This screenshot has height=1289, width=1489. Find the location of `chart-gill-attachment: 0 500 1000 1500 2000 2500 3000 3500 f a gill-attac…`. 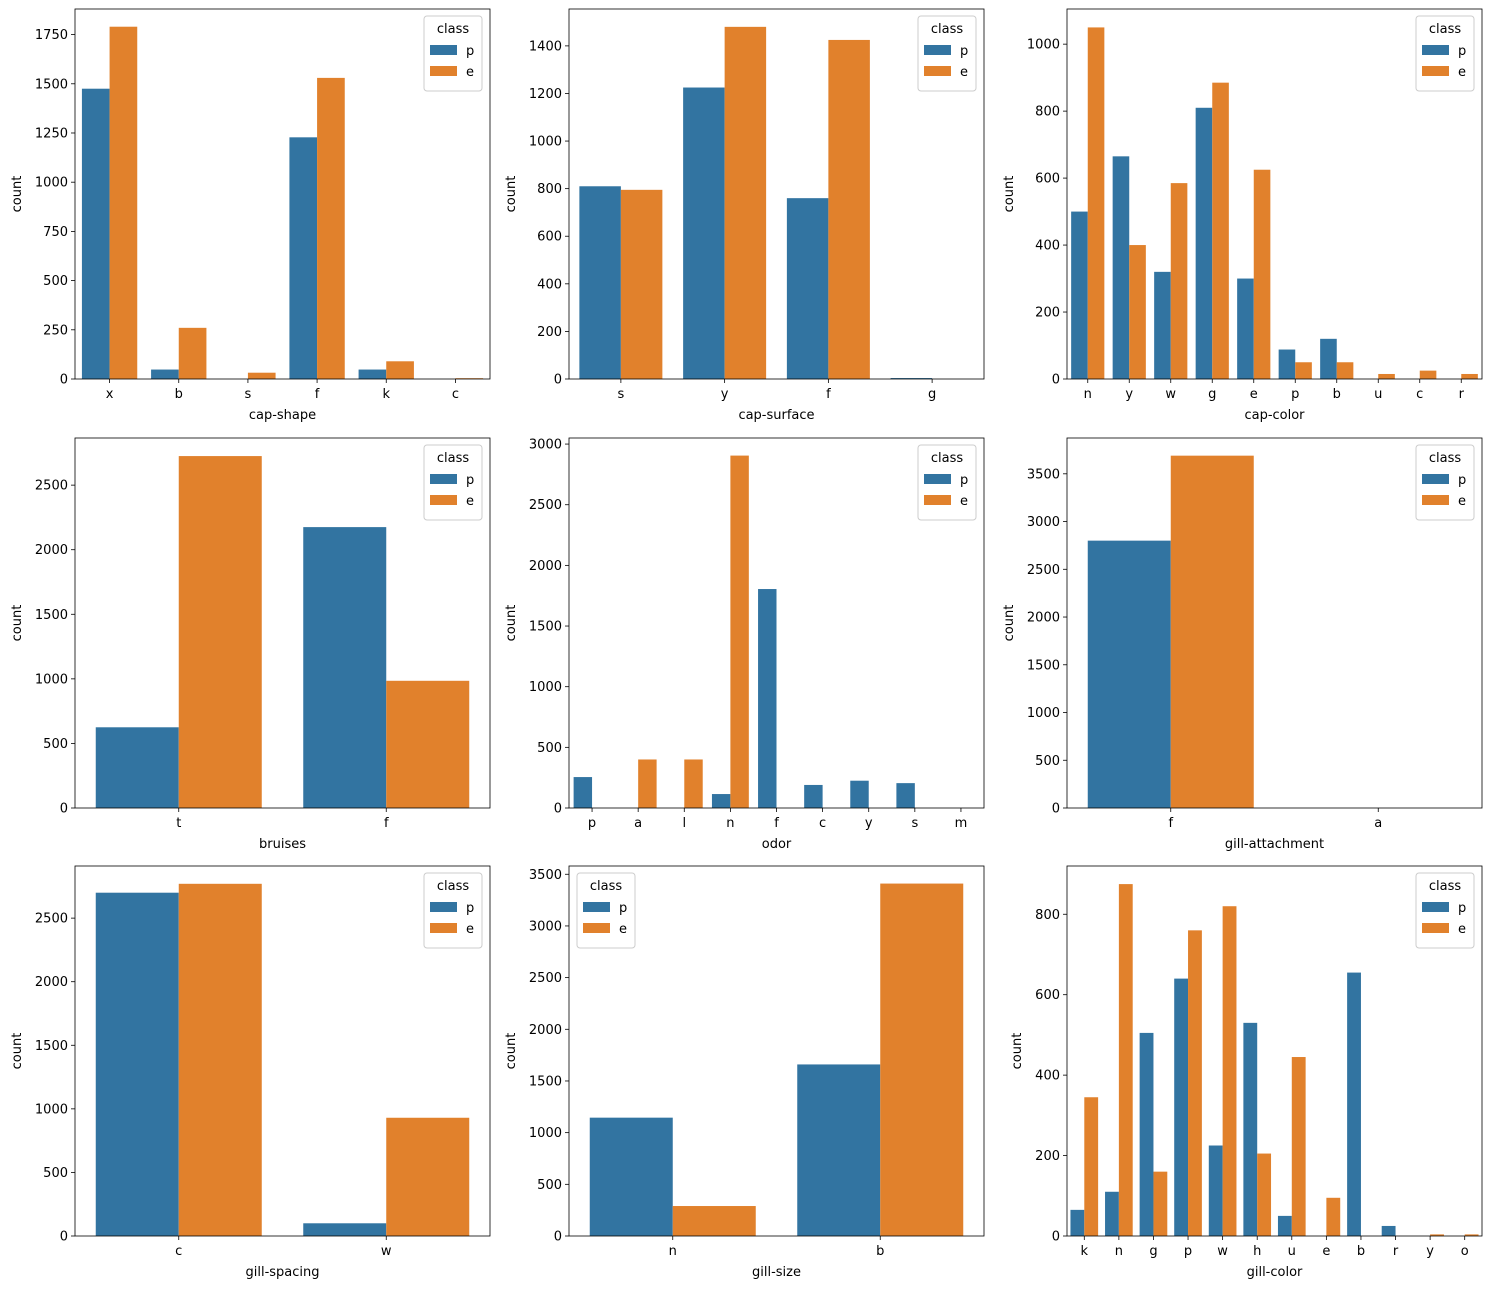

chart-gill-attachment: 0 500 1000 1500 2000 2500 3000 3500 f a gill-attac… is located at coordinates (1242, 644).